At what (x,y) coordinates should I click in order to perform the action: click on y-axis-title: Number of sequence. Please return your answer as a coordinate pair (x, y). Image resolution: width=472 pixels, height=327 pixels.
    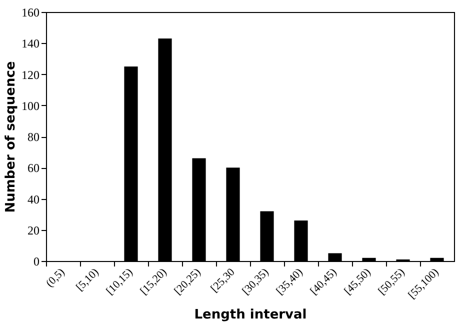
    Looking at the image, I should click on (11, 137).